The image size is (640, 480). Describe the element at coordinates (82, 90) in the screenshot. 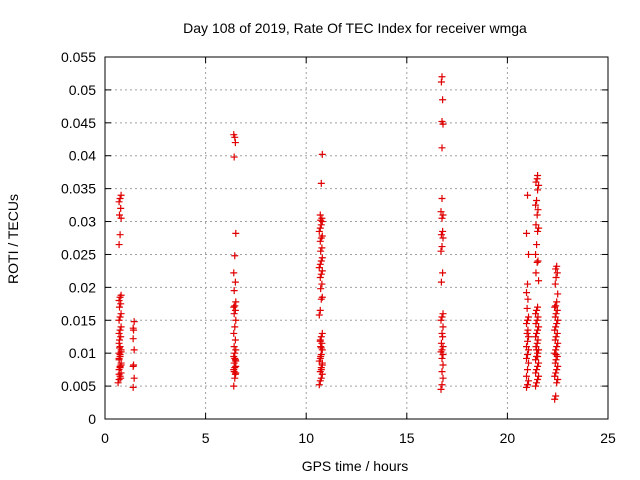

I see `y-tick-label: 0.05` at that location.